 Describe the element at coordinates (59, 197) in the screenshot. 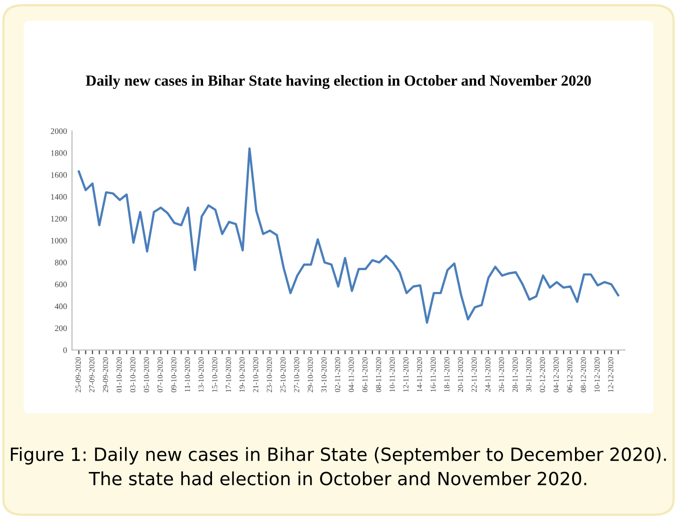

I see `y-tick-label: 1400` at that location.